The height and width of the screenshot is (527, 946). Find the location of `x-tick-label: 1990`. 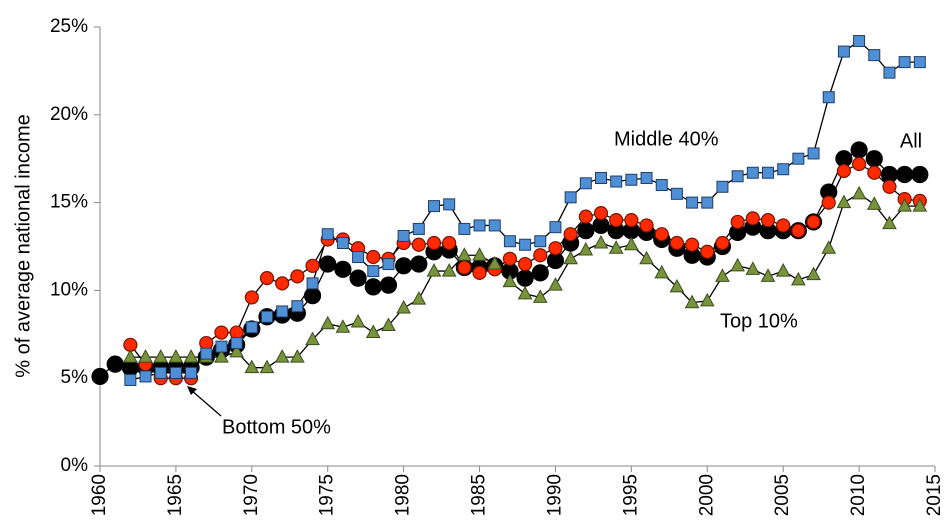

x-tick-label: 1990 is located at coordinates (554, 495).